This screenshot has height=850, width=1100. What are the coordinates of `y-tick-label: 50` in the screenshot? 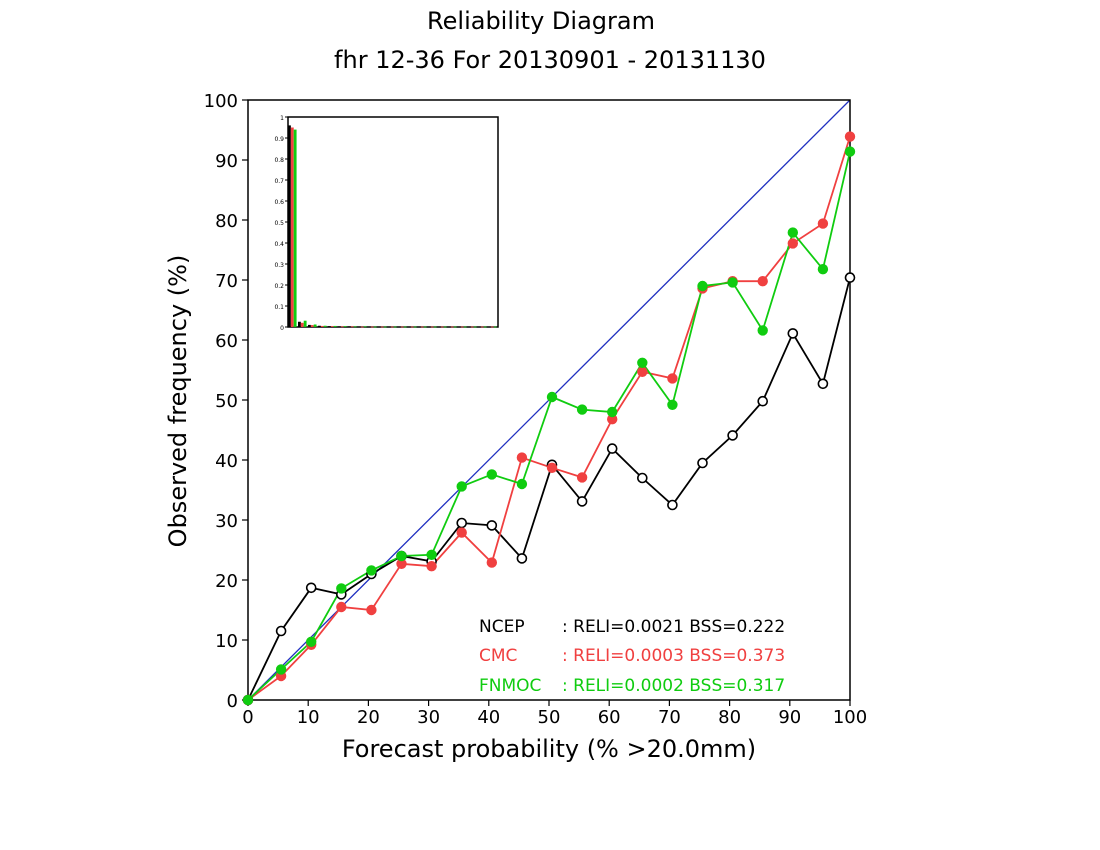 It's located at (226, 401).